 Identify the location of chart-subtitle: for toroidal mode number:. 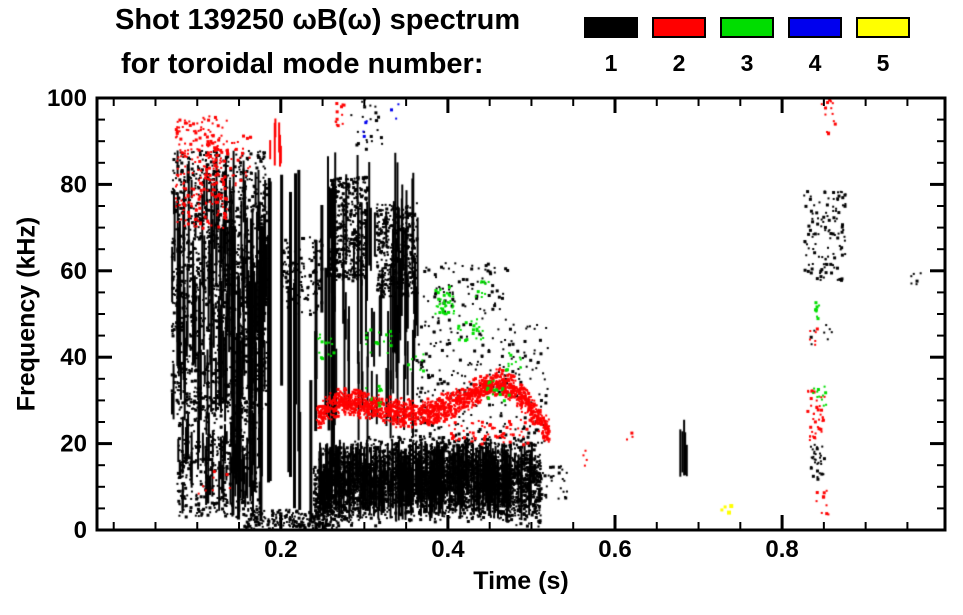
(302, 64).